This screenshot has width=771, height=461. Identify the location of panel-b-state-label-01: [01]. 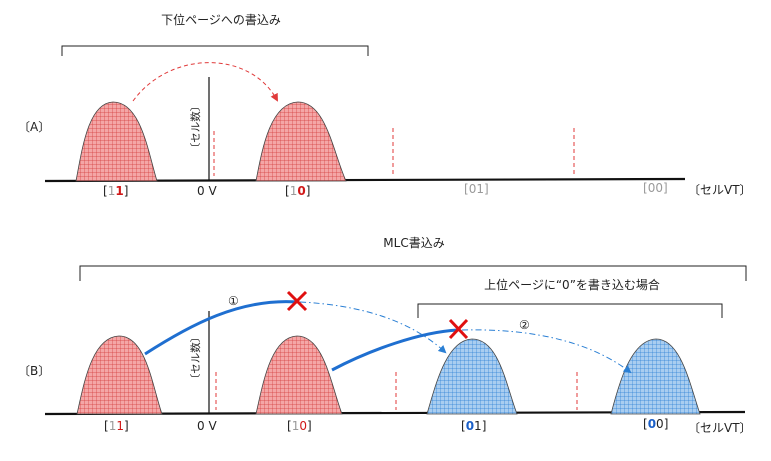
(473, 426).